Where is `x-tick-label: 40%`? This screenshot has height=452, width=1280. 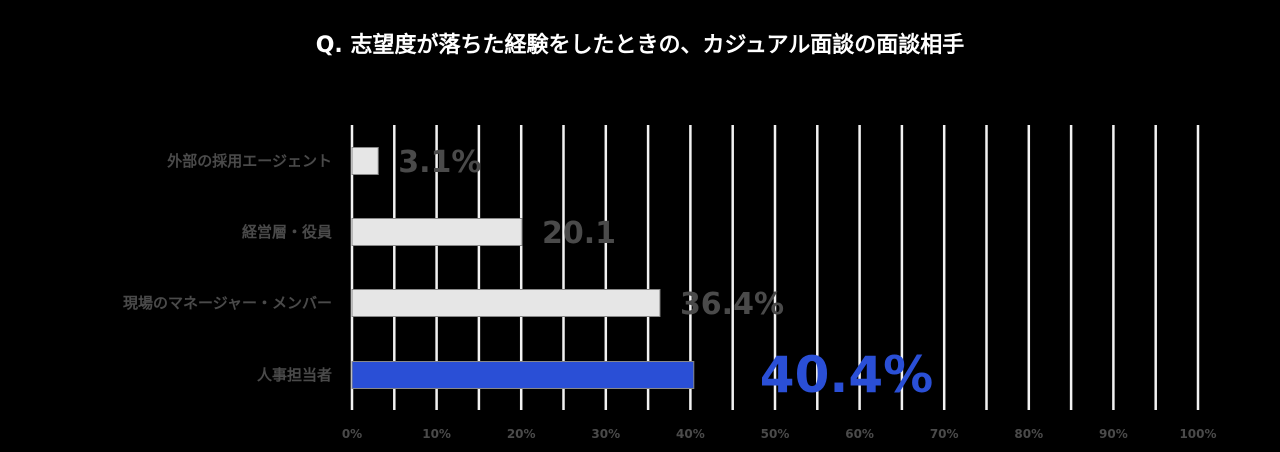
x-tick-label: 40% is located at coordinates (690, 434).